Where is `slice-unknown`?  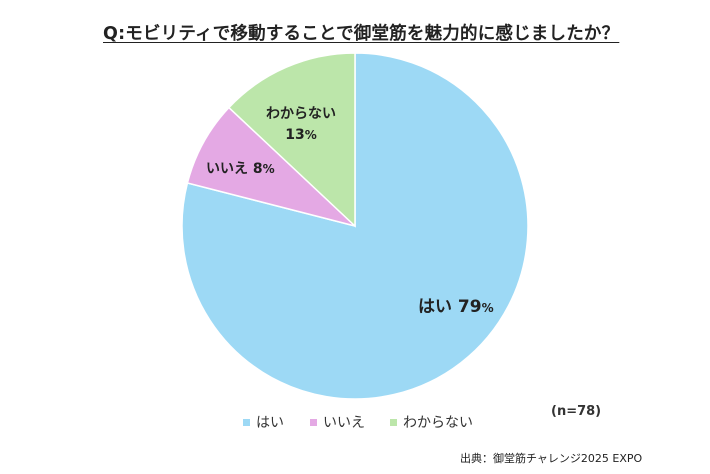
slice-unknown is located at coordinates (291, 140).